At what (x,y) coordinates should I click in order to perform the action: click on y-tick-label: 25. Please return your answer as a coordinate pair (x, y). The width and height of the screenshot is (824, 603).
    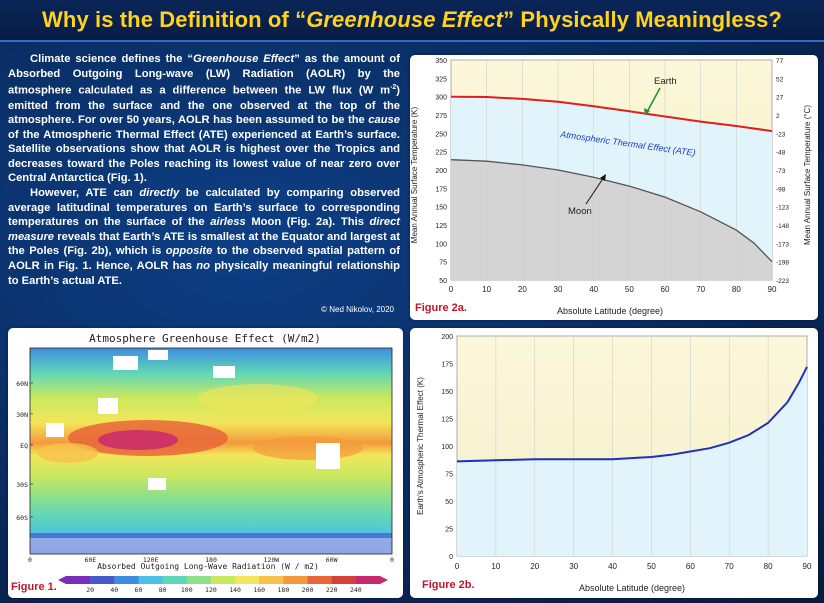
    Looking at the image, I should click on (449, 530).